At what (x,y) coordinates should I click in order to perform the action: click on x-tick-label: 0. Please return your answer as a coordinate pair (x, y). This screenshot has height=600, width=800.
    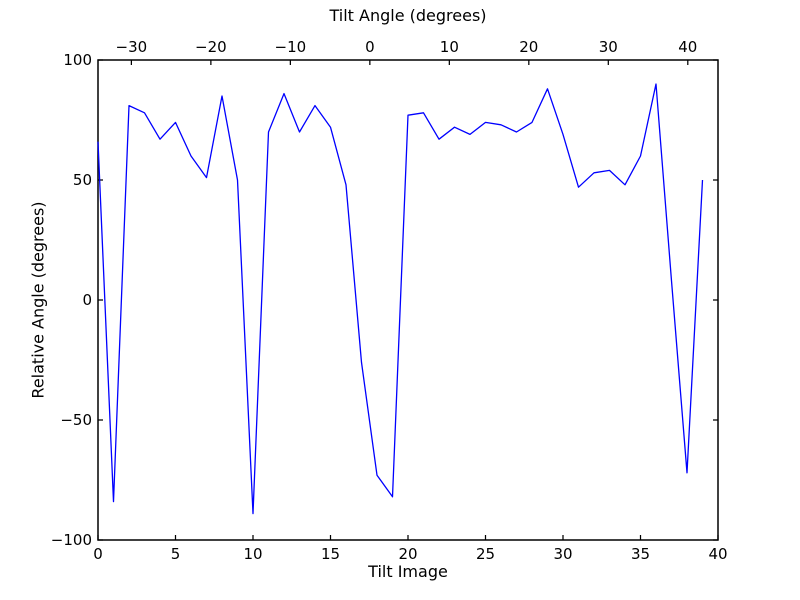
    Looking at the image, I should click on (98, 554).